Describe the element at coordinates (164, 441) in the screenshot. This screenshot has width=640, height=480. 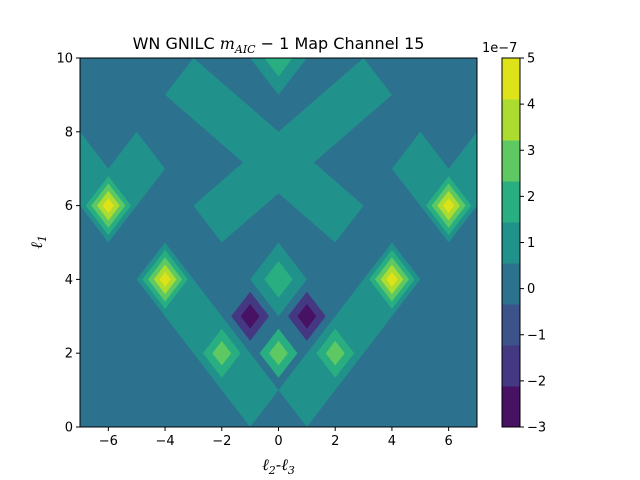
I see `x-tick-label: −4` at that location.